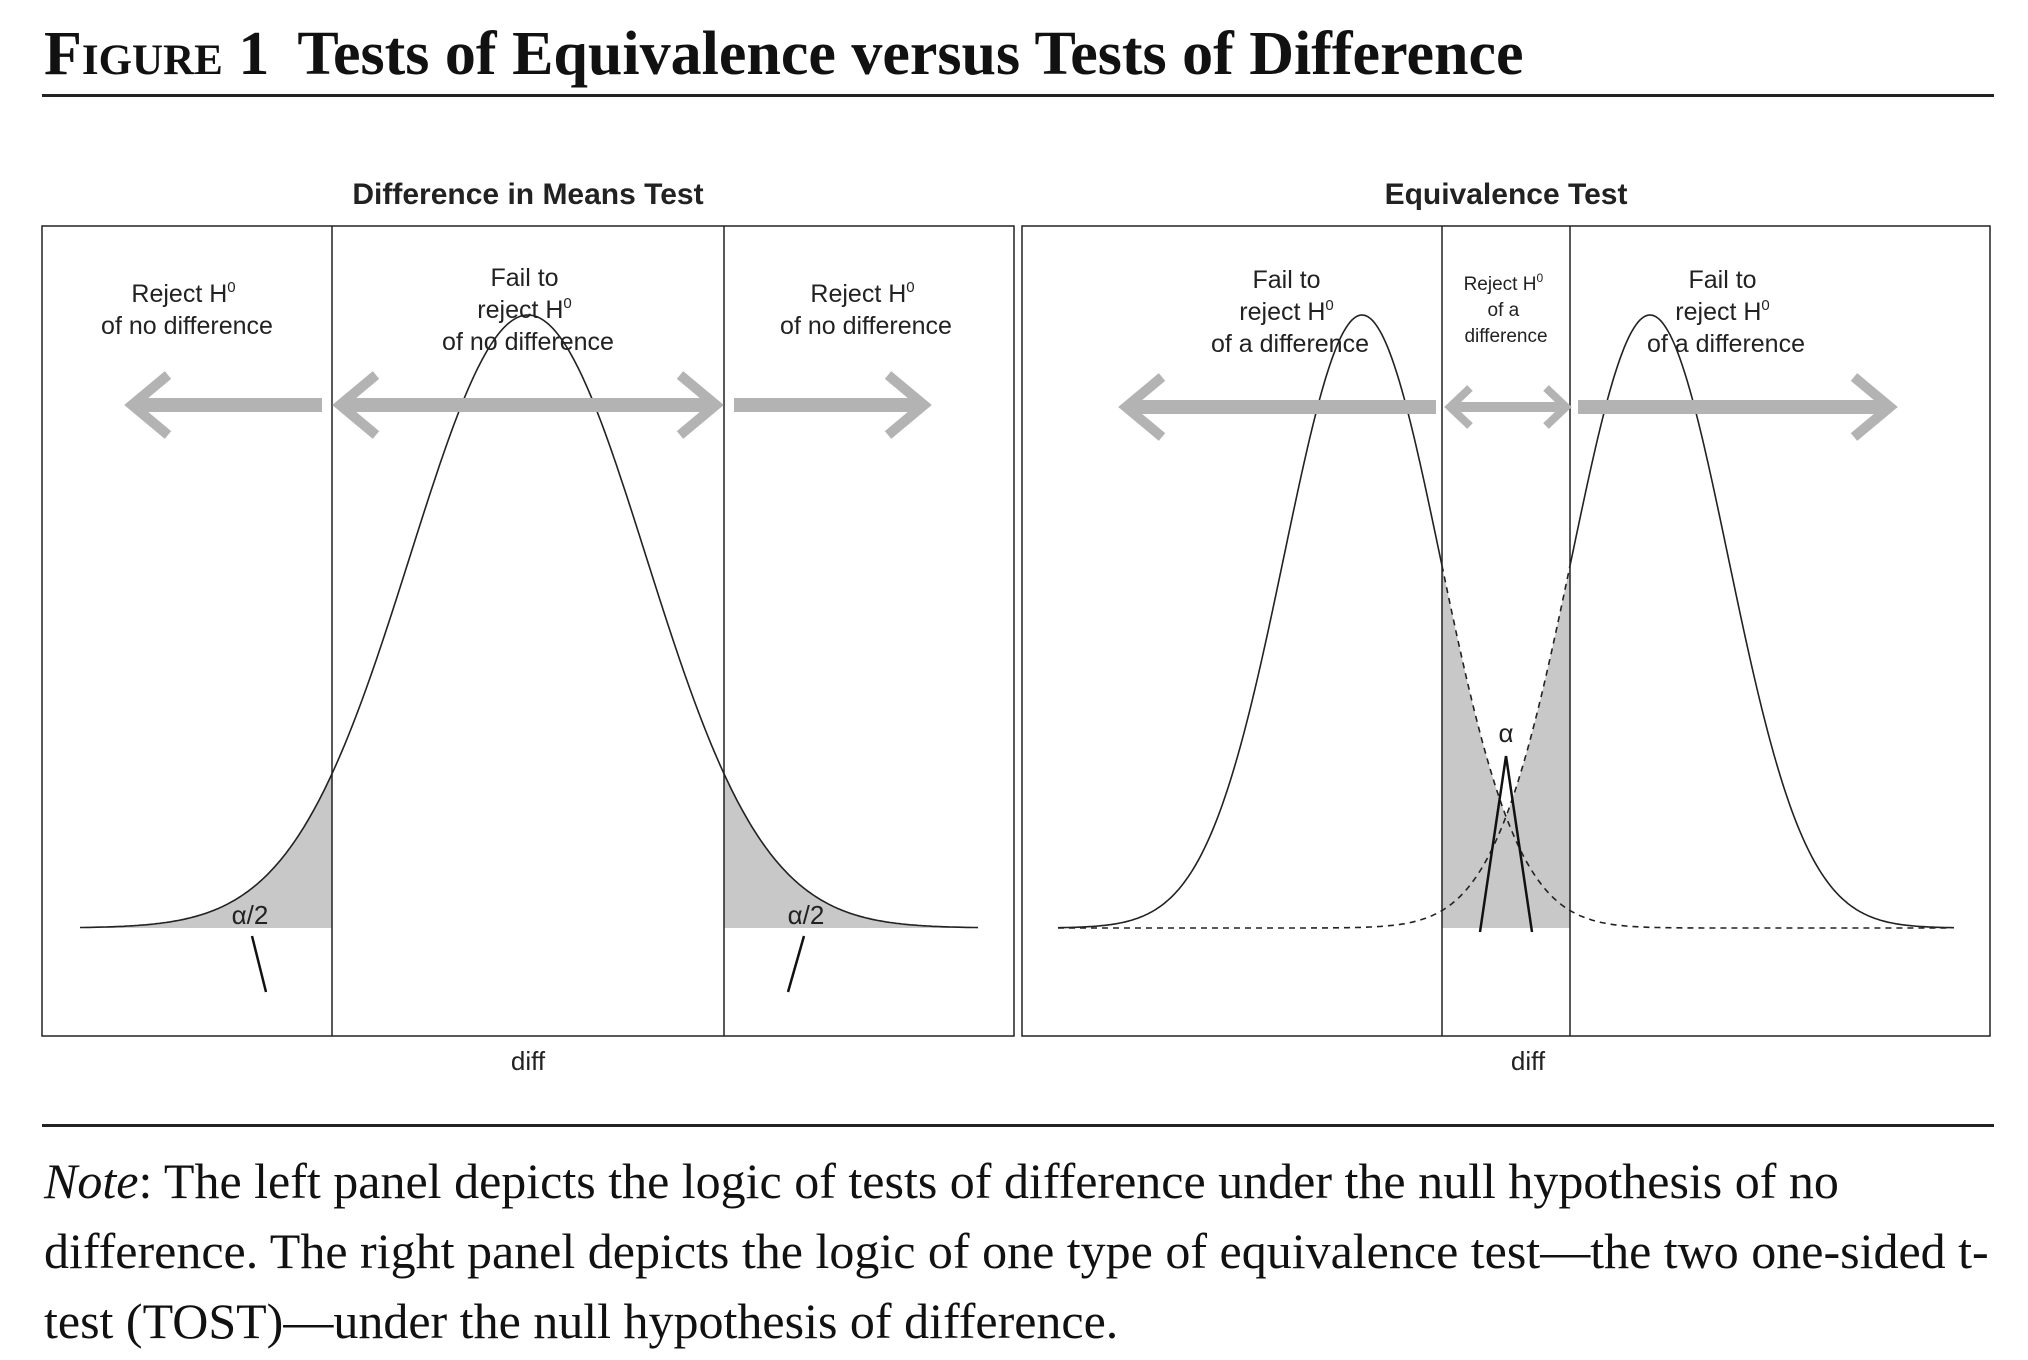  Describe the element at coordinates (1695, 747) in the screenshot. I see `right-left-distribution-tail` at that location.